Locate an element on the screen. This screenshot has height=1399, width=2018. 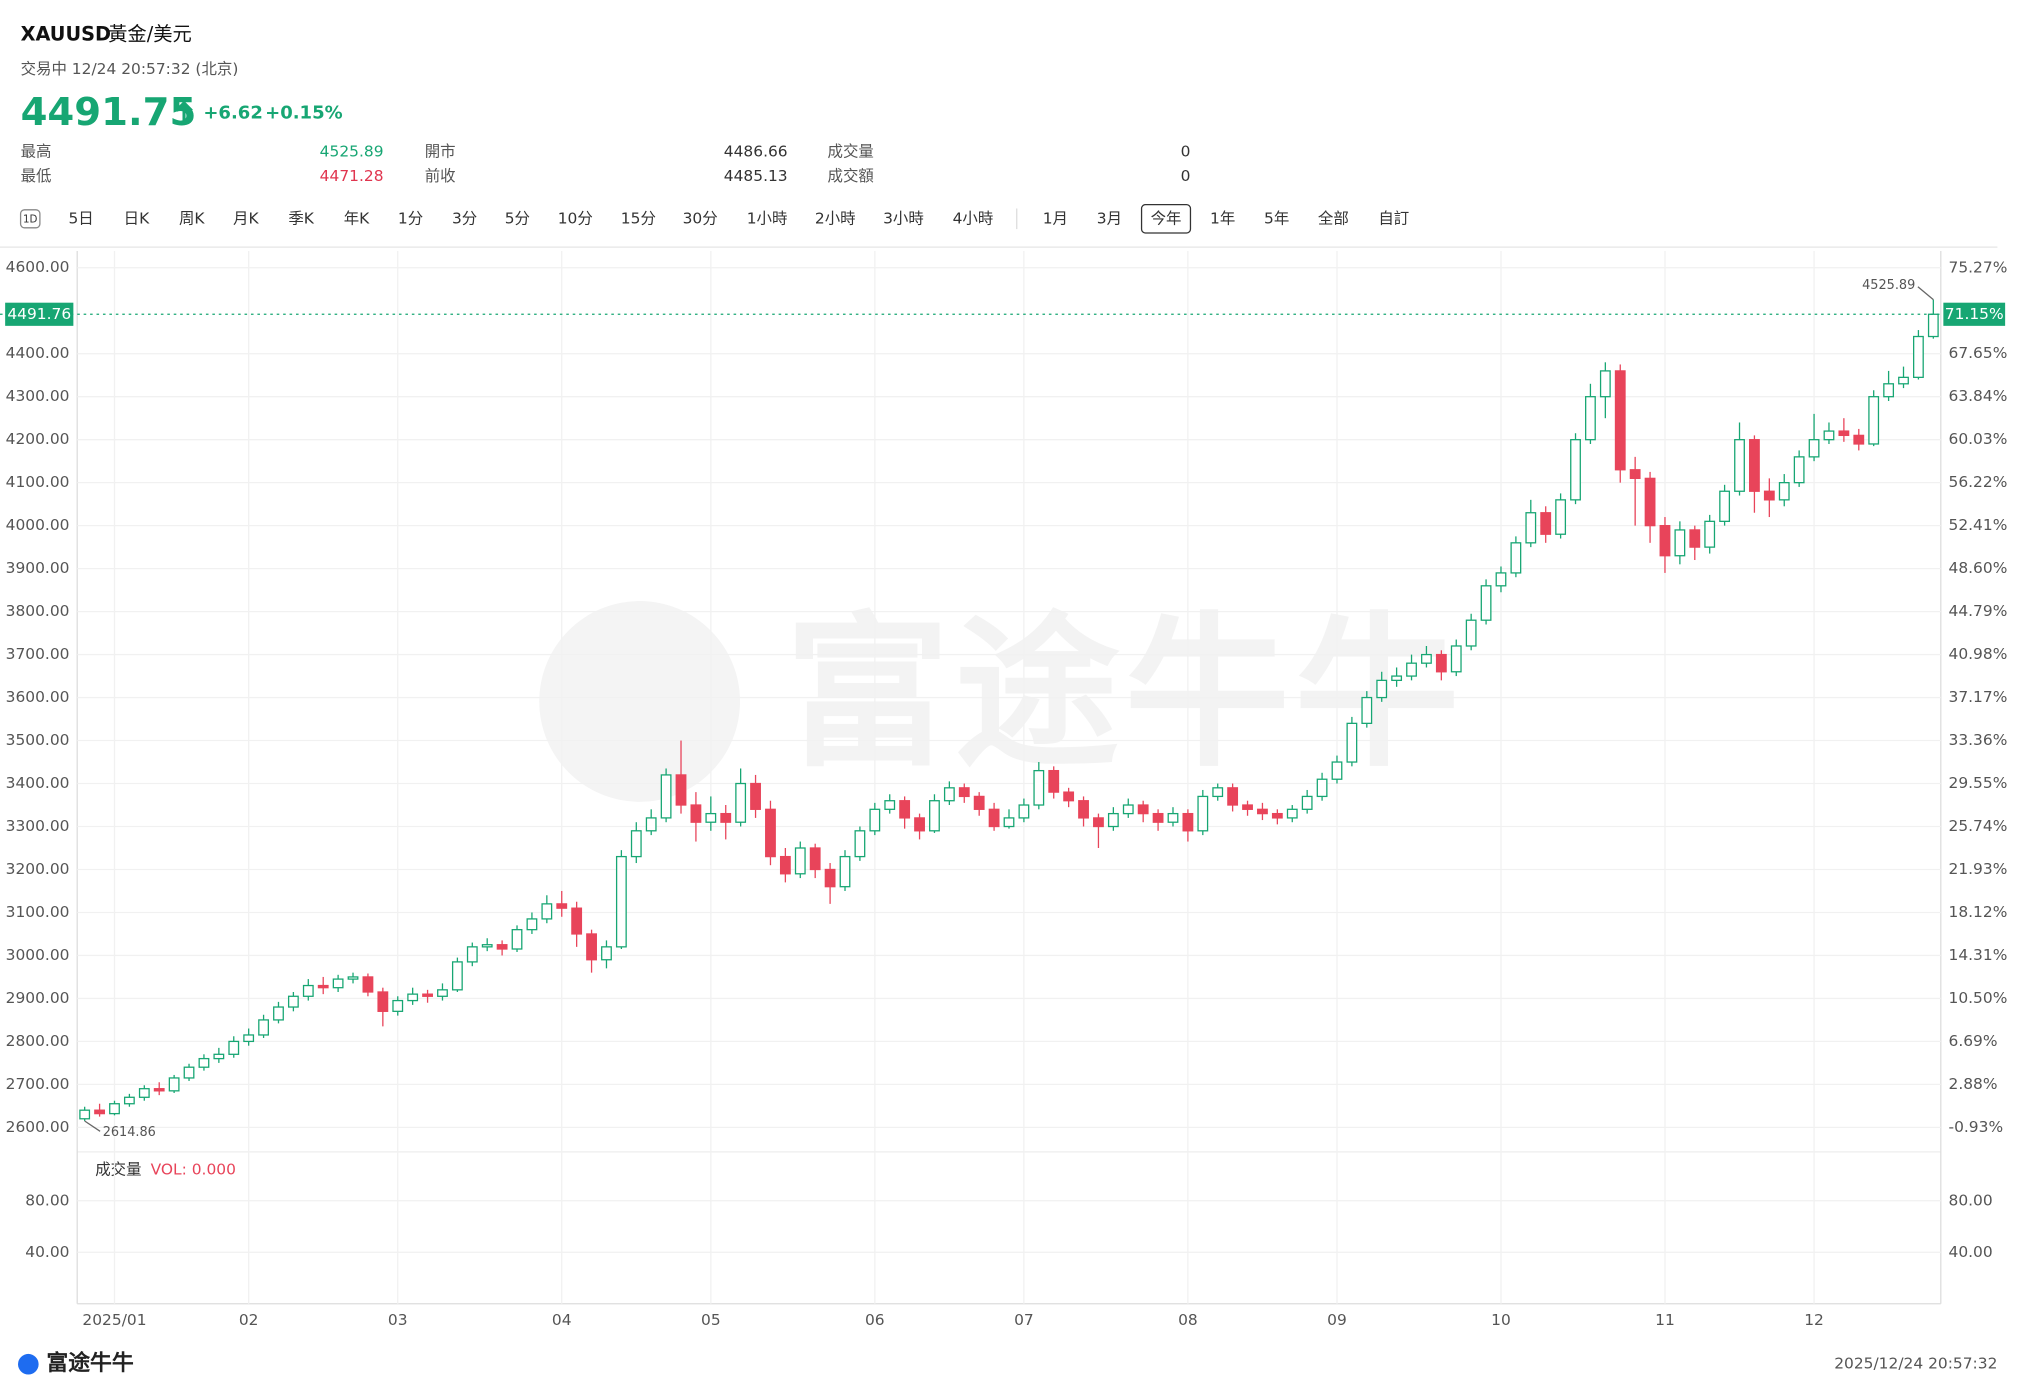
watermark: 富途牛牛 is located at coordinates (1124, 693).